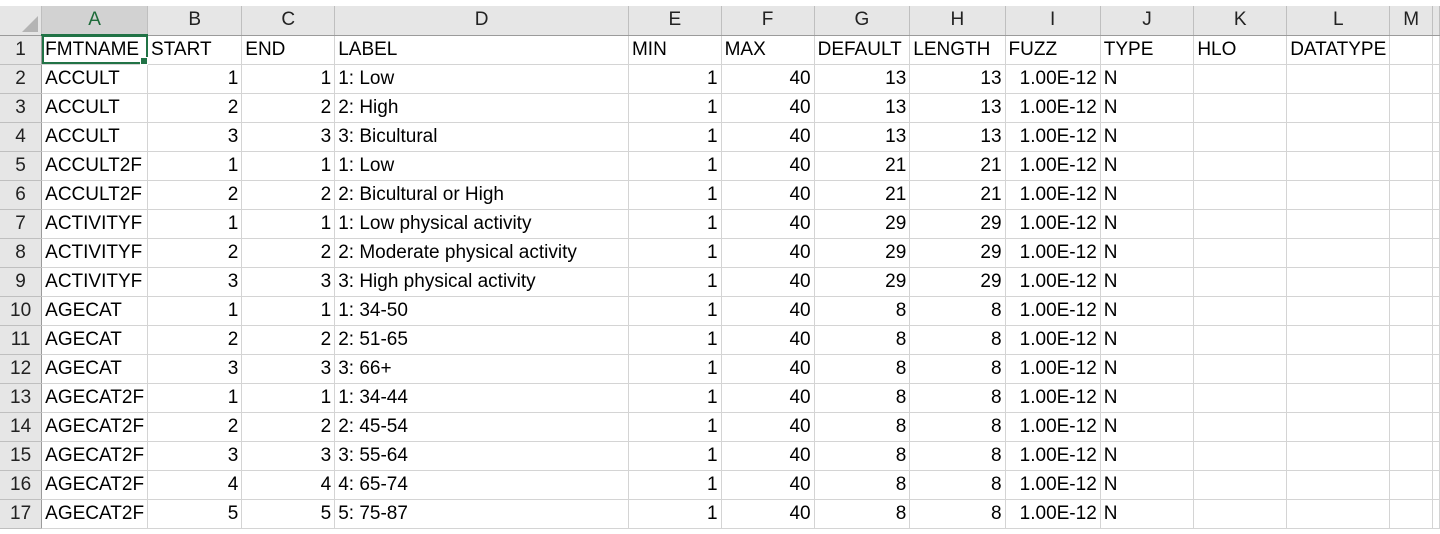 The image size is (1440, 534). What do you see at coordinates (195, 108) in the screenshot?
I see `cell-b3: 2` at bounding box center [195, 108].